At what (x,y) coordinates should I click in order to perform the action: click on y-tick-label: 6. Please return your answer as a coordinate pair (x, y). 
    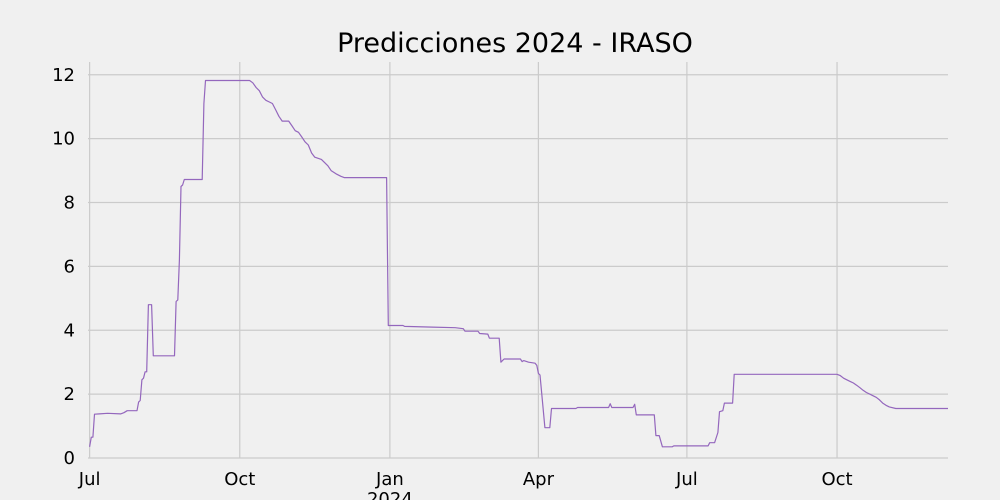
    Looking at the image, I should click on (69, 266).